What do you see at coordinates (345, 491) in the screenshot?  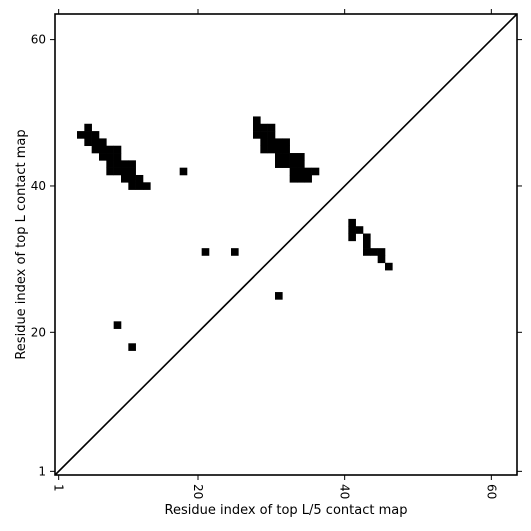 I see `x-tick-label-2: 40` at bounding box center [345, 491].